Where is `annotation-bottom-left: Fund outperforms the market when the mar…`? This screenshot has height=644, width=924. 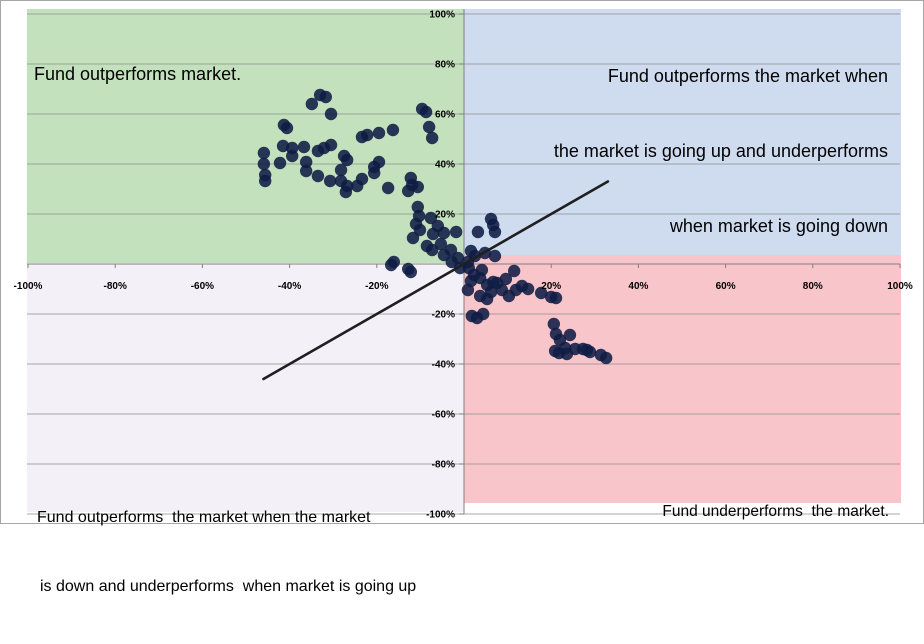 annotation-bottom-left: Fund outperforms the market when the mar… is located at coordinates (226, 552).